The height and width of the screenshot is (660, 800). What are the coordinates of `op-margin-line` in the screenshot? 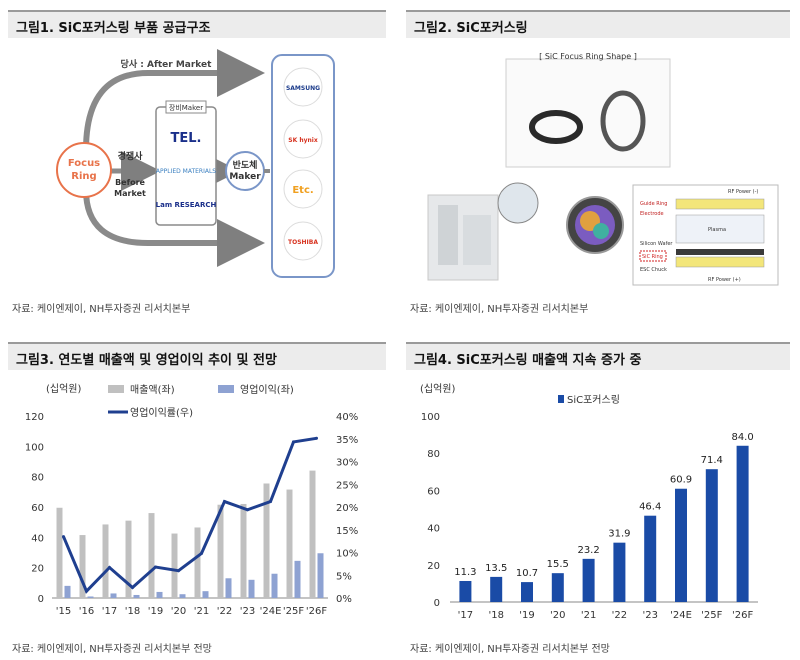 It's located at (189, 515).